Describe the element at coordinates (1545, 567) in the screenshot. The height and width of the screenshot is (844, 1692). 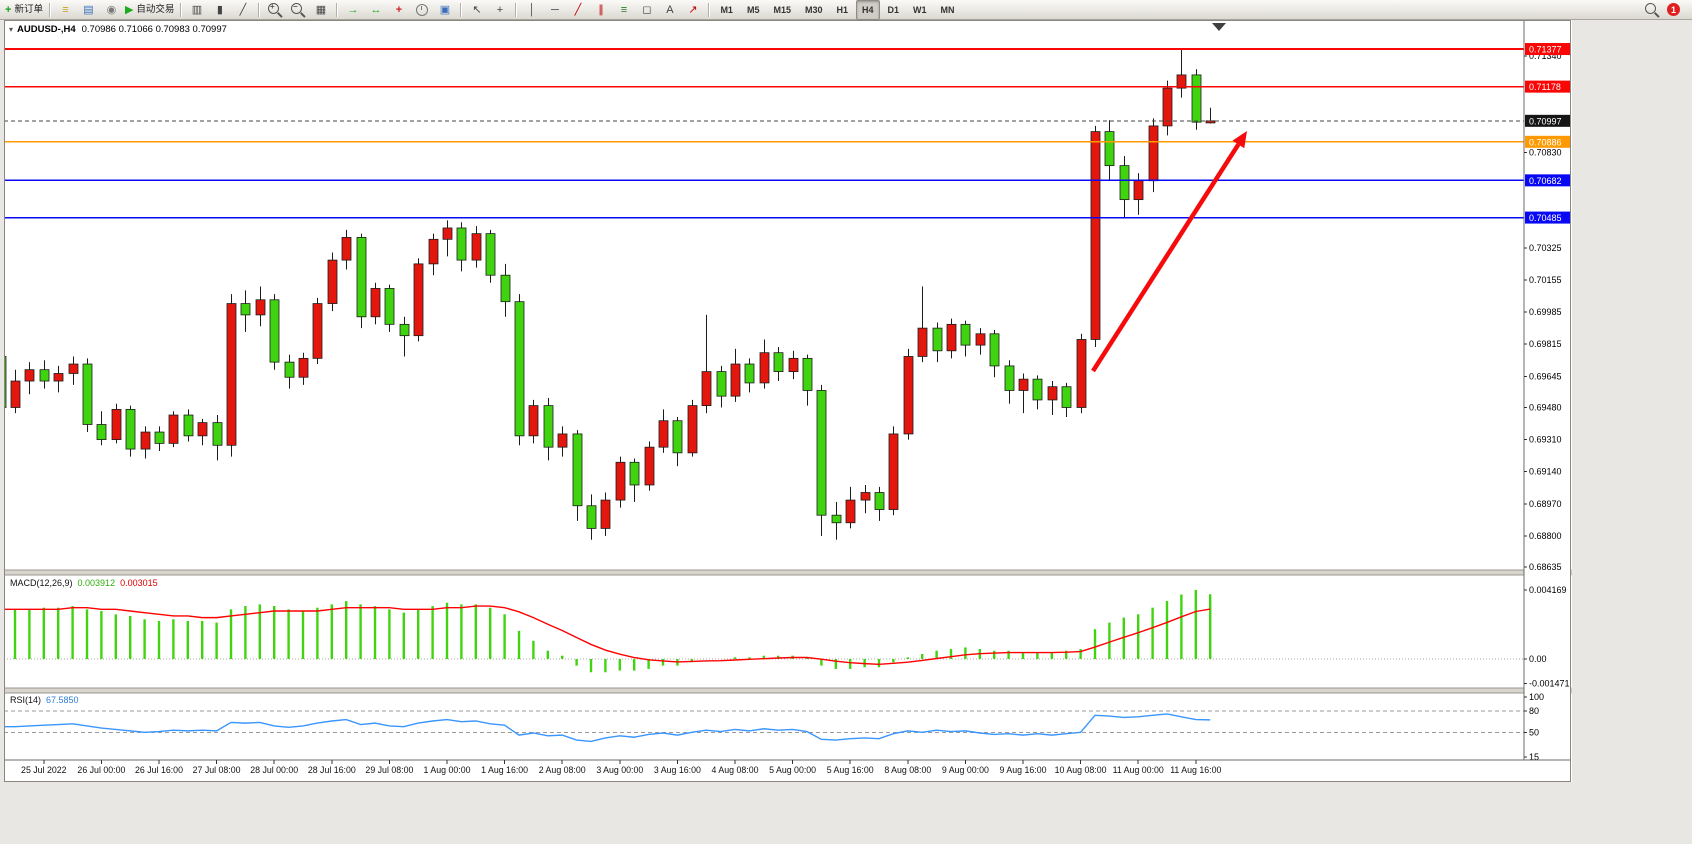
I see `svg-text: 0.68635` at that location.